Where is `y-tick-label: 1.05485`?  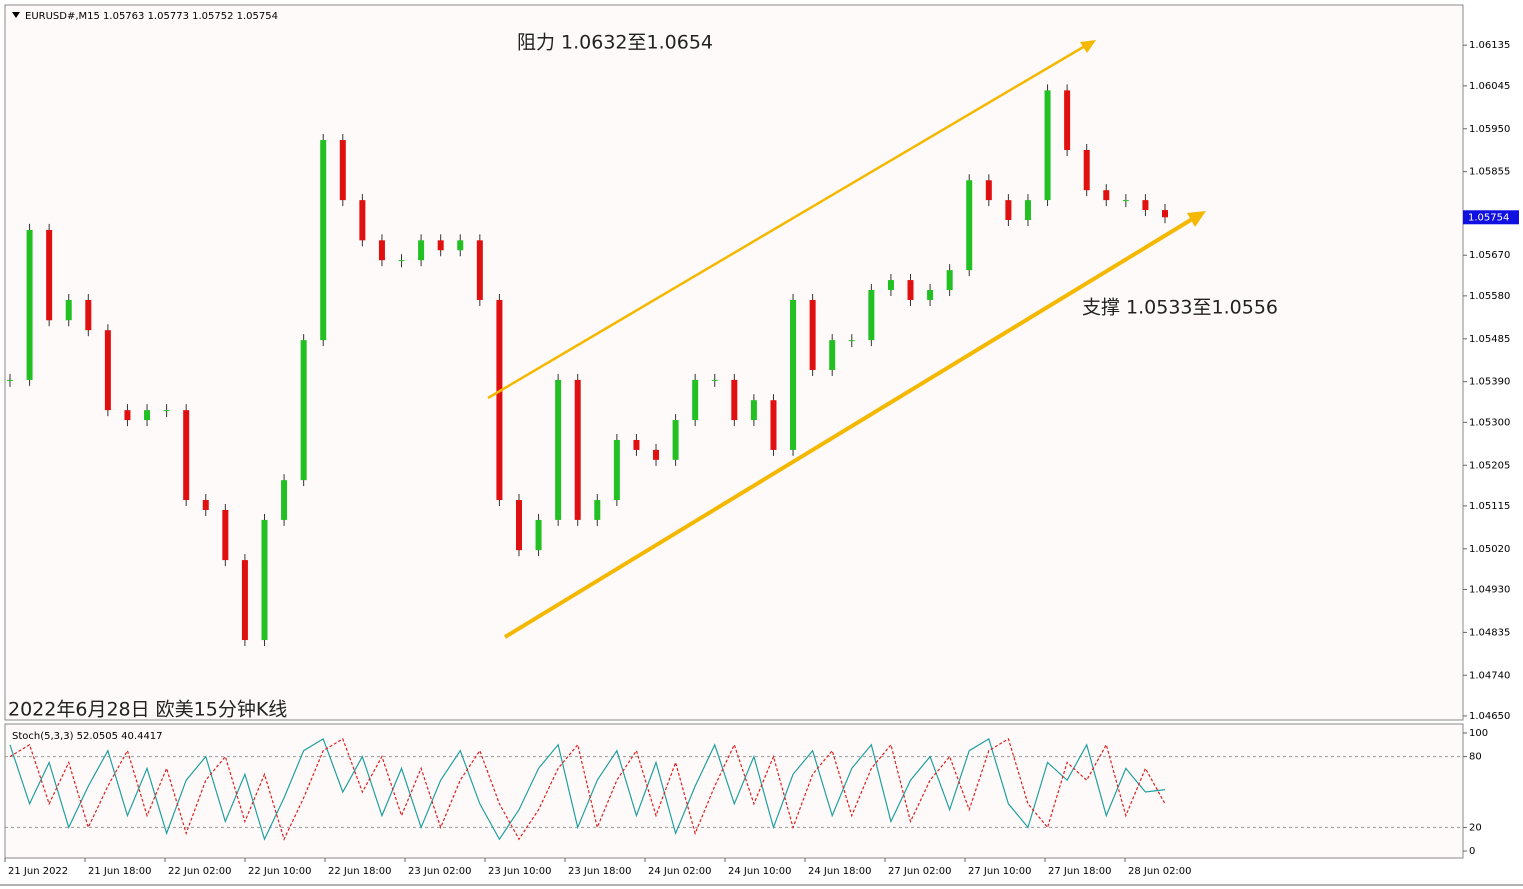 y-tick-label: 1.05485 is located at coordinates (1489, 339).